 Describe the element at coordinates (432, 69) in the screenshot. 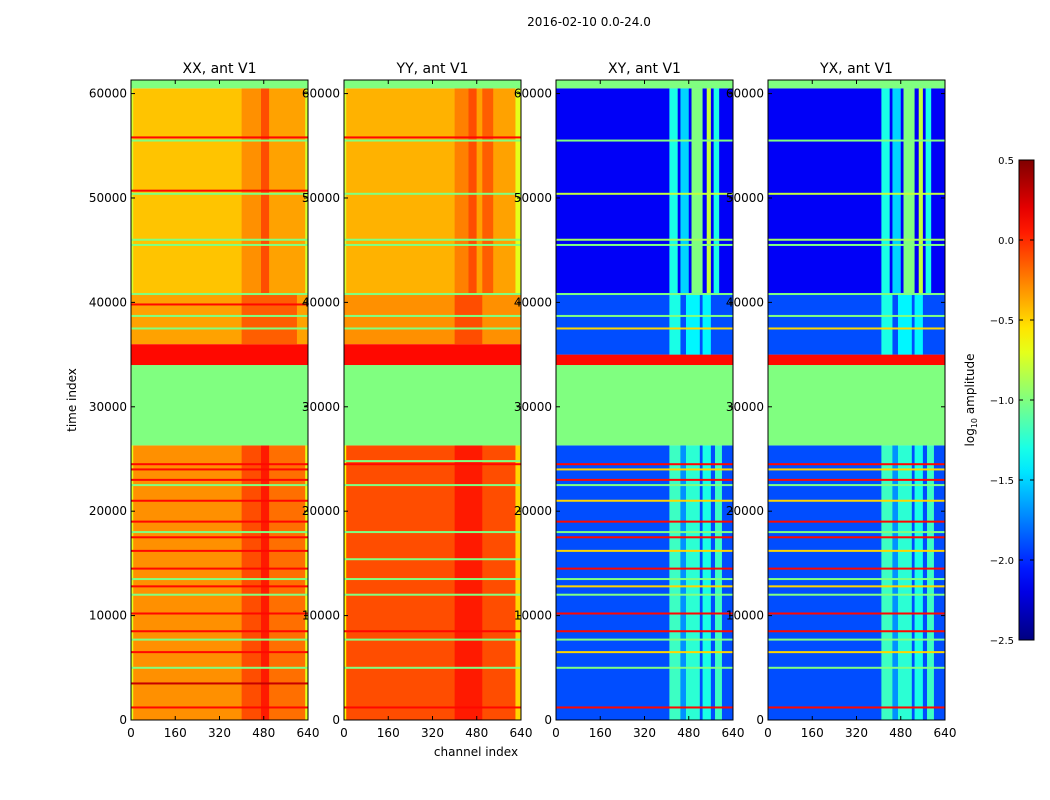

I see `panel-title: YY, ant V1` at that location.